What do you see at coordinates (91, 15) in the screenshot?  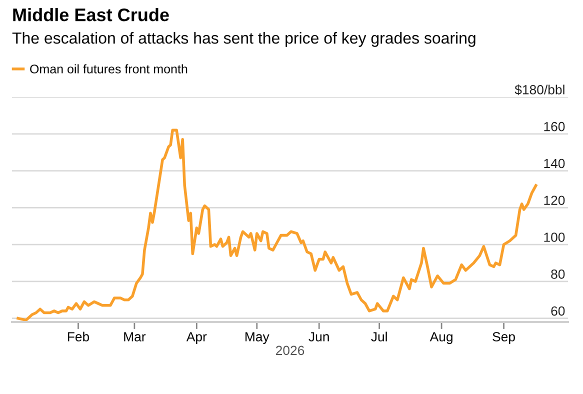 I see `chart-title: Middle East Crude` at bounding box center [91, 15].